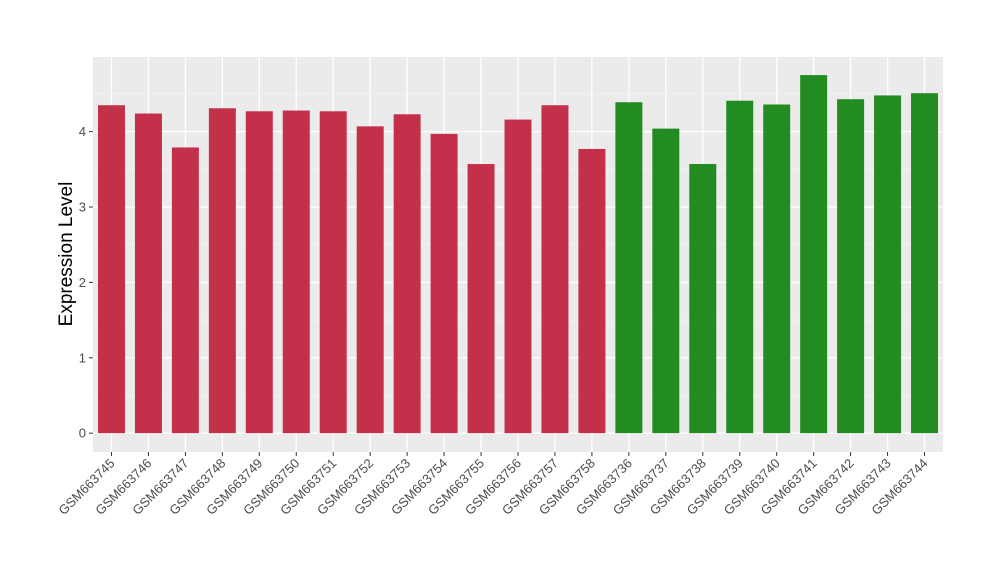 This screenshot has width=1000, height=585. I want to click on y-tick-label: 2, so click(82, 282).